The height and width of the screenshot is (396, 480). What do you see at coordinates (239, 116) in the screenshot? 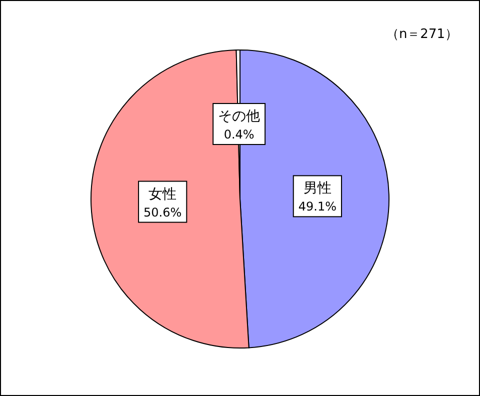
I see `slice-label: その他` at bounding box center [239, 116].